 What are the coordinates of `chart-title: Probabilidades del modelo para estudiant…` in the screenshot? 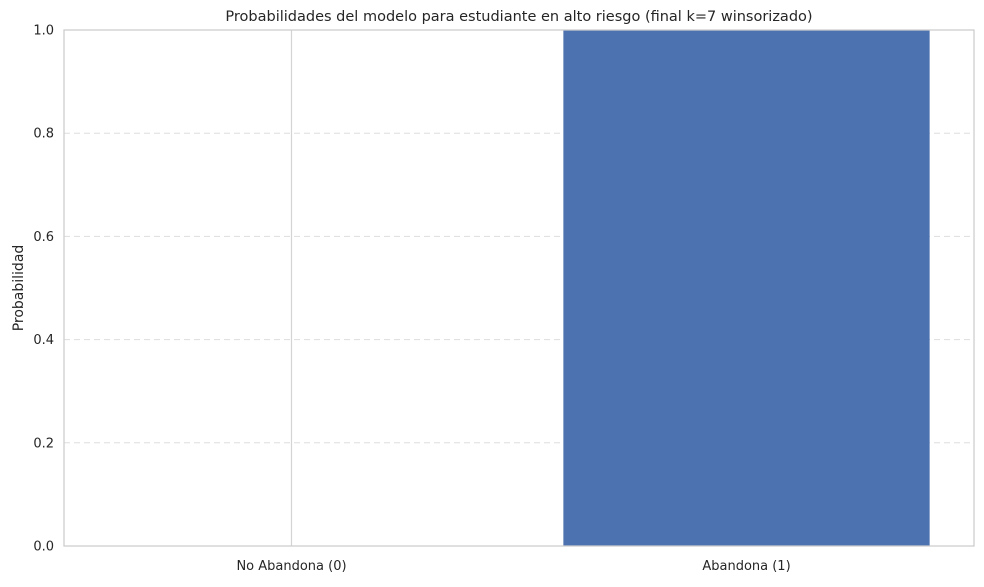 It's located at (518, 17).